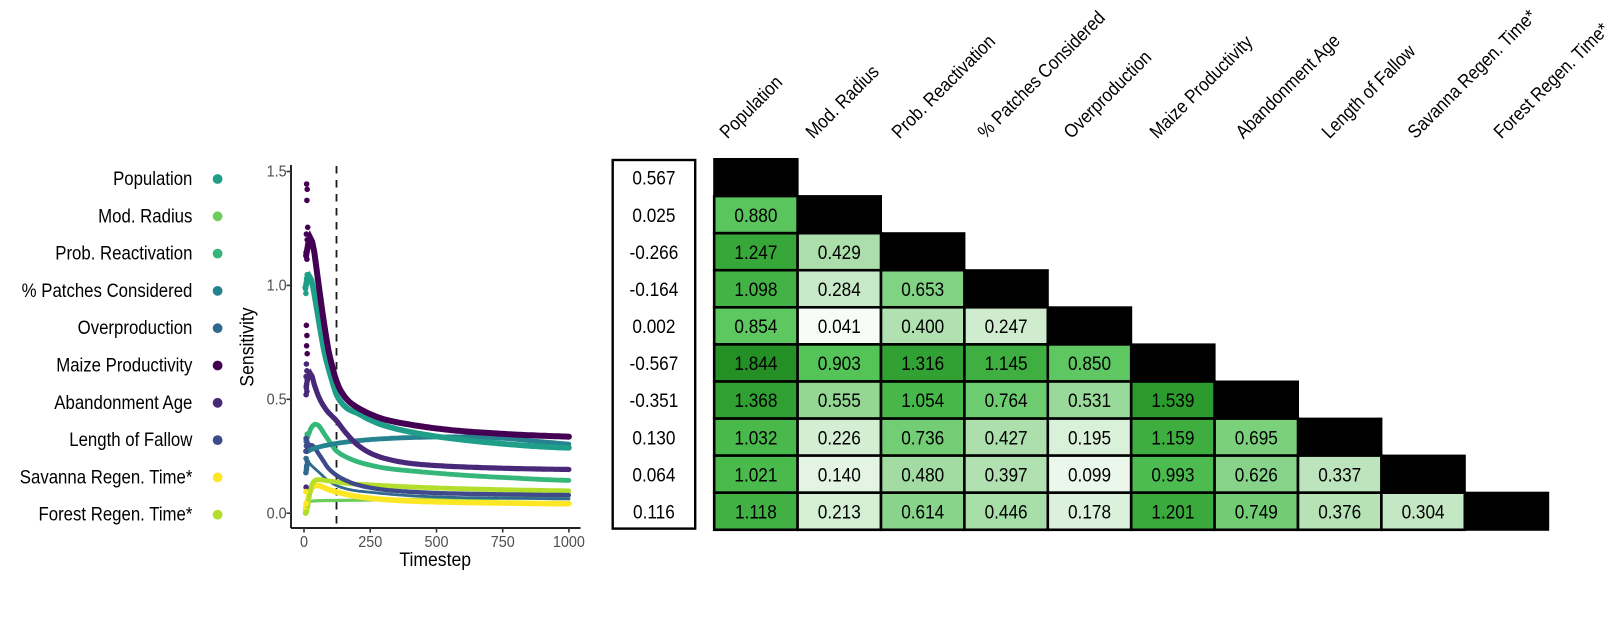 The width and height of the screenshot is (1619, 629). What do you see at coordinates (654, 511) in the screenshot?
I see `svg-text: 0.116` at bounding box center [654, 511].